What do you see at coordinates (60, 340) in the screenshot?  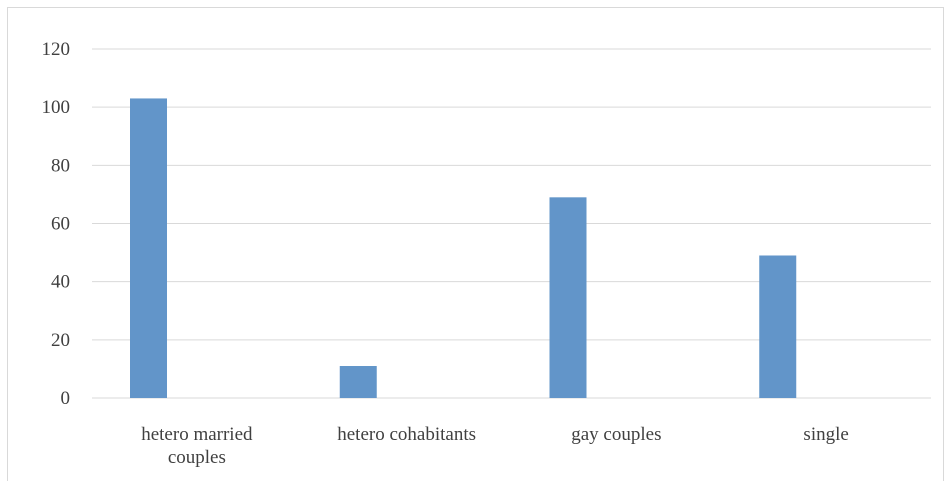 I see `y-tick-label: 20` at bounding box center [60, 340].